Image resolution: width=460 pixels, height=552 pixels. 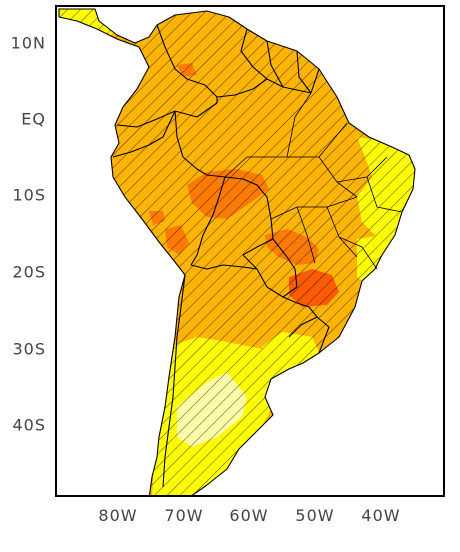 What do you see at coordinates (187, 61) in the screenshot?
I see `border-colombia-venezuela` at bounding box center [187, 61].